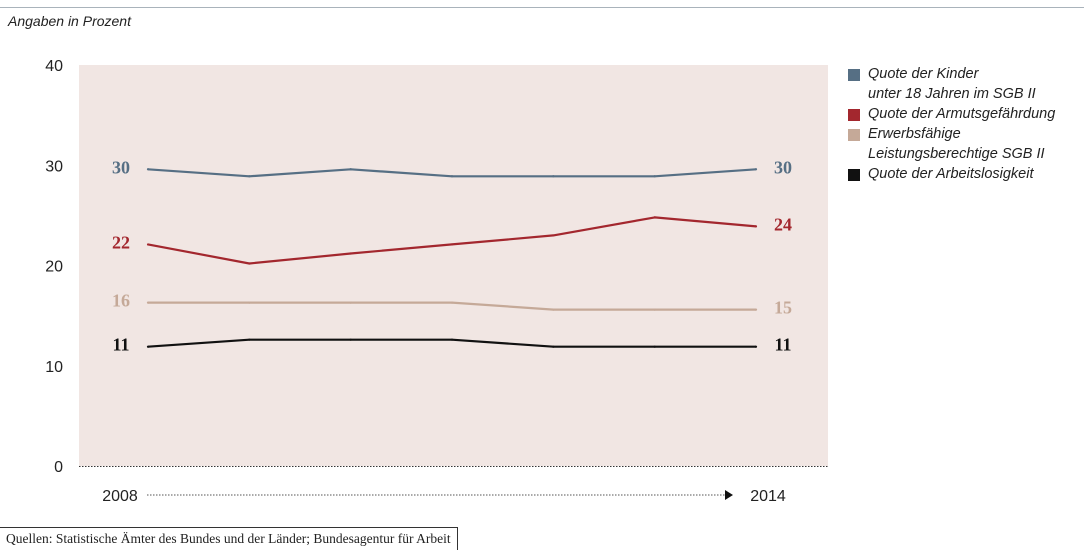  Describe the element at coordinates (54, 367) in the screenshot. I see `y-tick-label: 10` at that location.